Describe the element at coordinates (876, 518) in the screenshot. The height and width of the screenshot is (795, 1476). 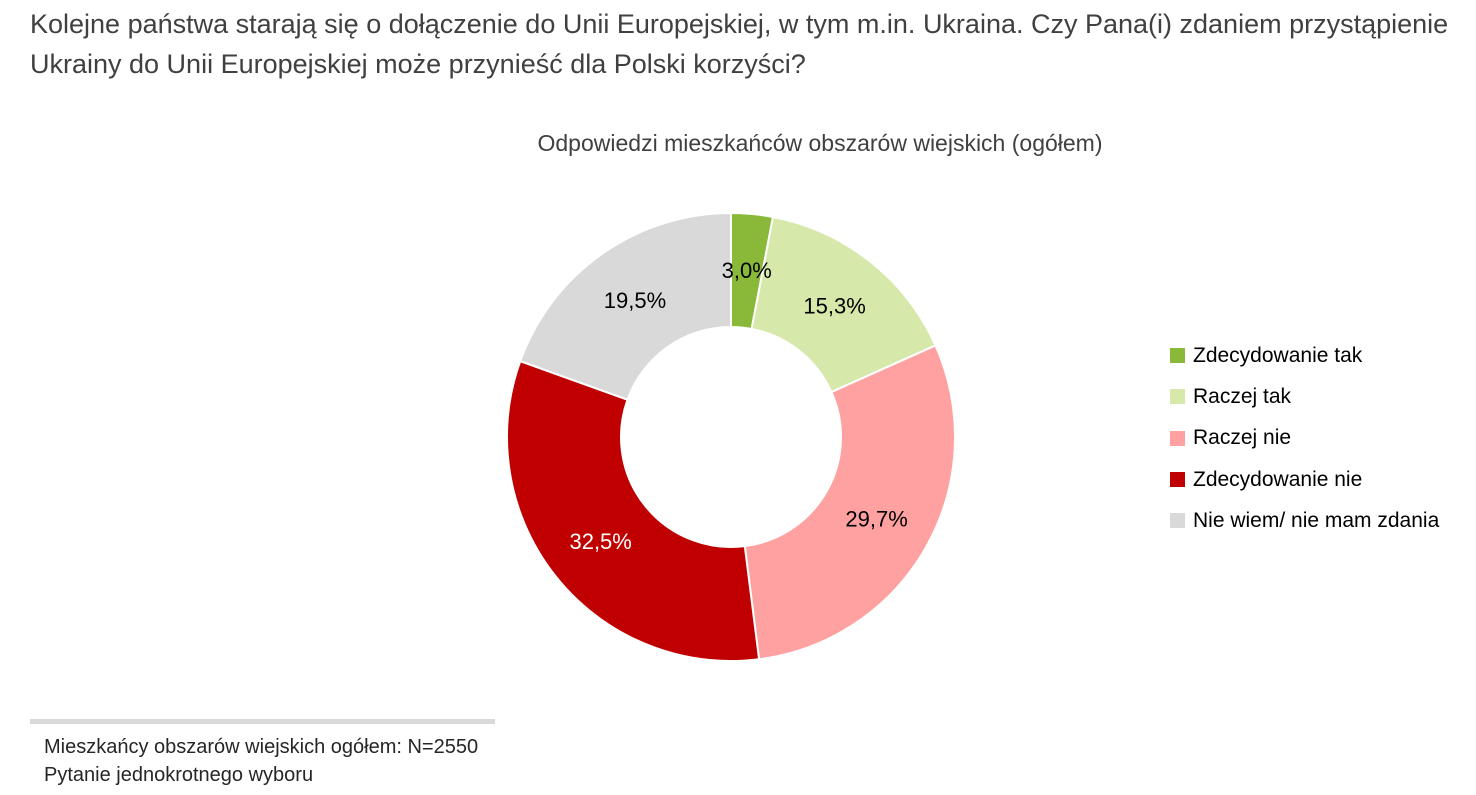
I see `value-label-raczej-nie: 29,7%` at that location.